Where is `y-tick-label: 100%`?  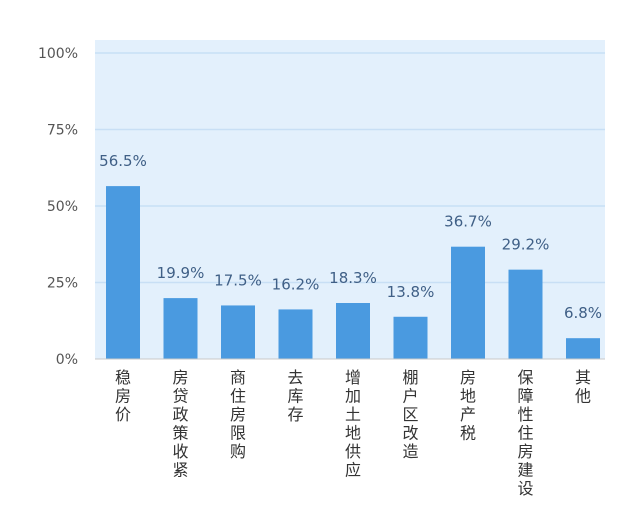 y-tick-label: 100% is located at coordinates (58, 54).